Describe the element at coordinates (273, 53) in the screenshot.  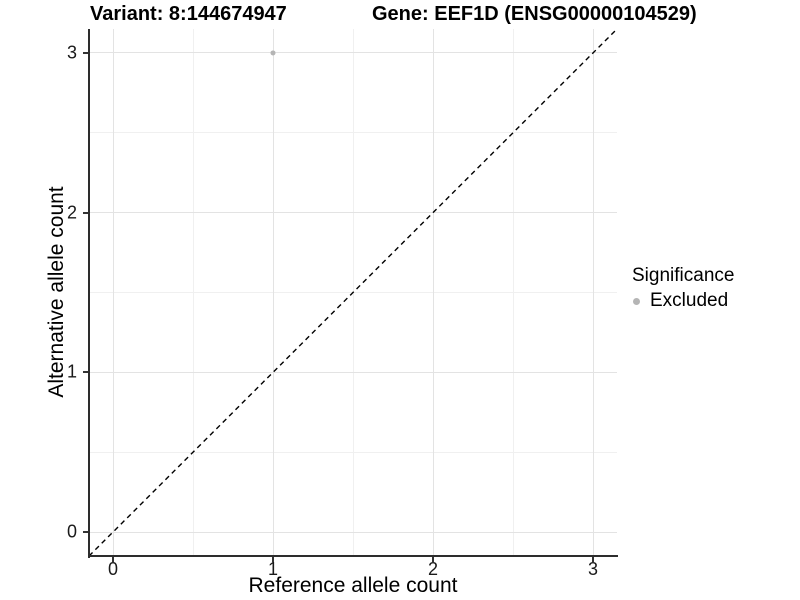
I see `data-point` at that location.